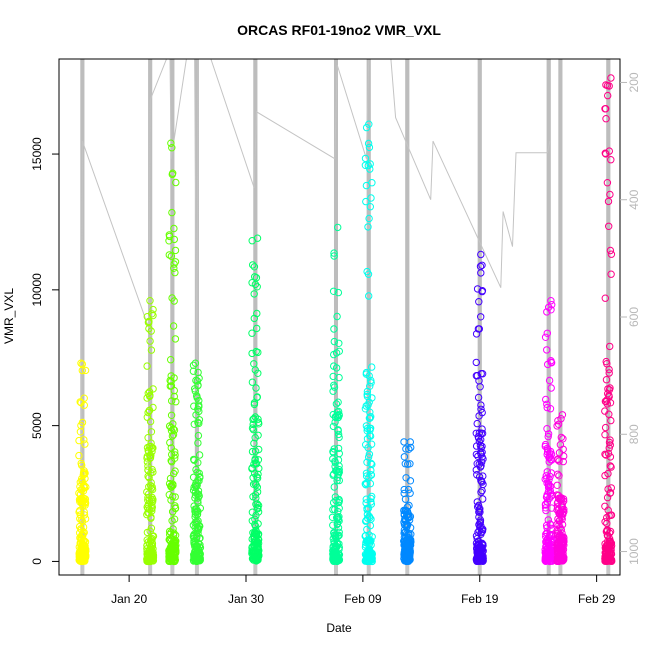 The height and width of the screenshot is (650, 650). I want to click on y-tick-label: 10000, so click(37, 290).